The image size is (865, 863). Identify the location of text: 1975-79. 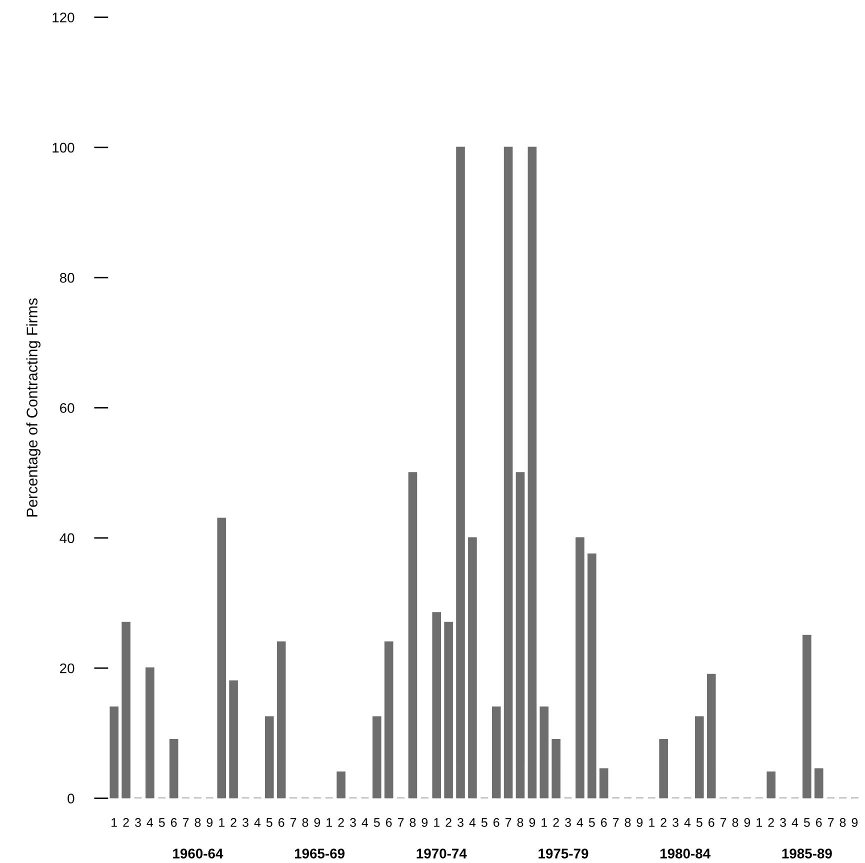
(563, 853).